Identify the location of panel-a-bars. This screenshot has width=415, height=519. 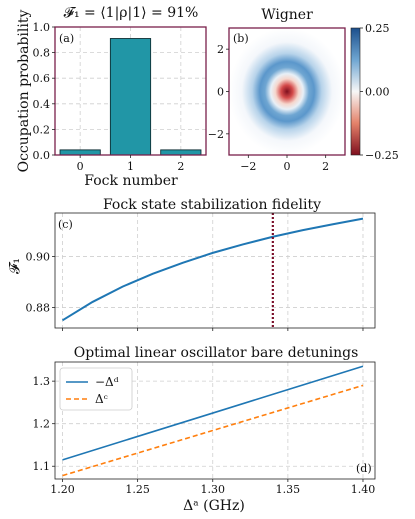
(130, 97).